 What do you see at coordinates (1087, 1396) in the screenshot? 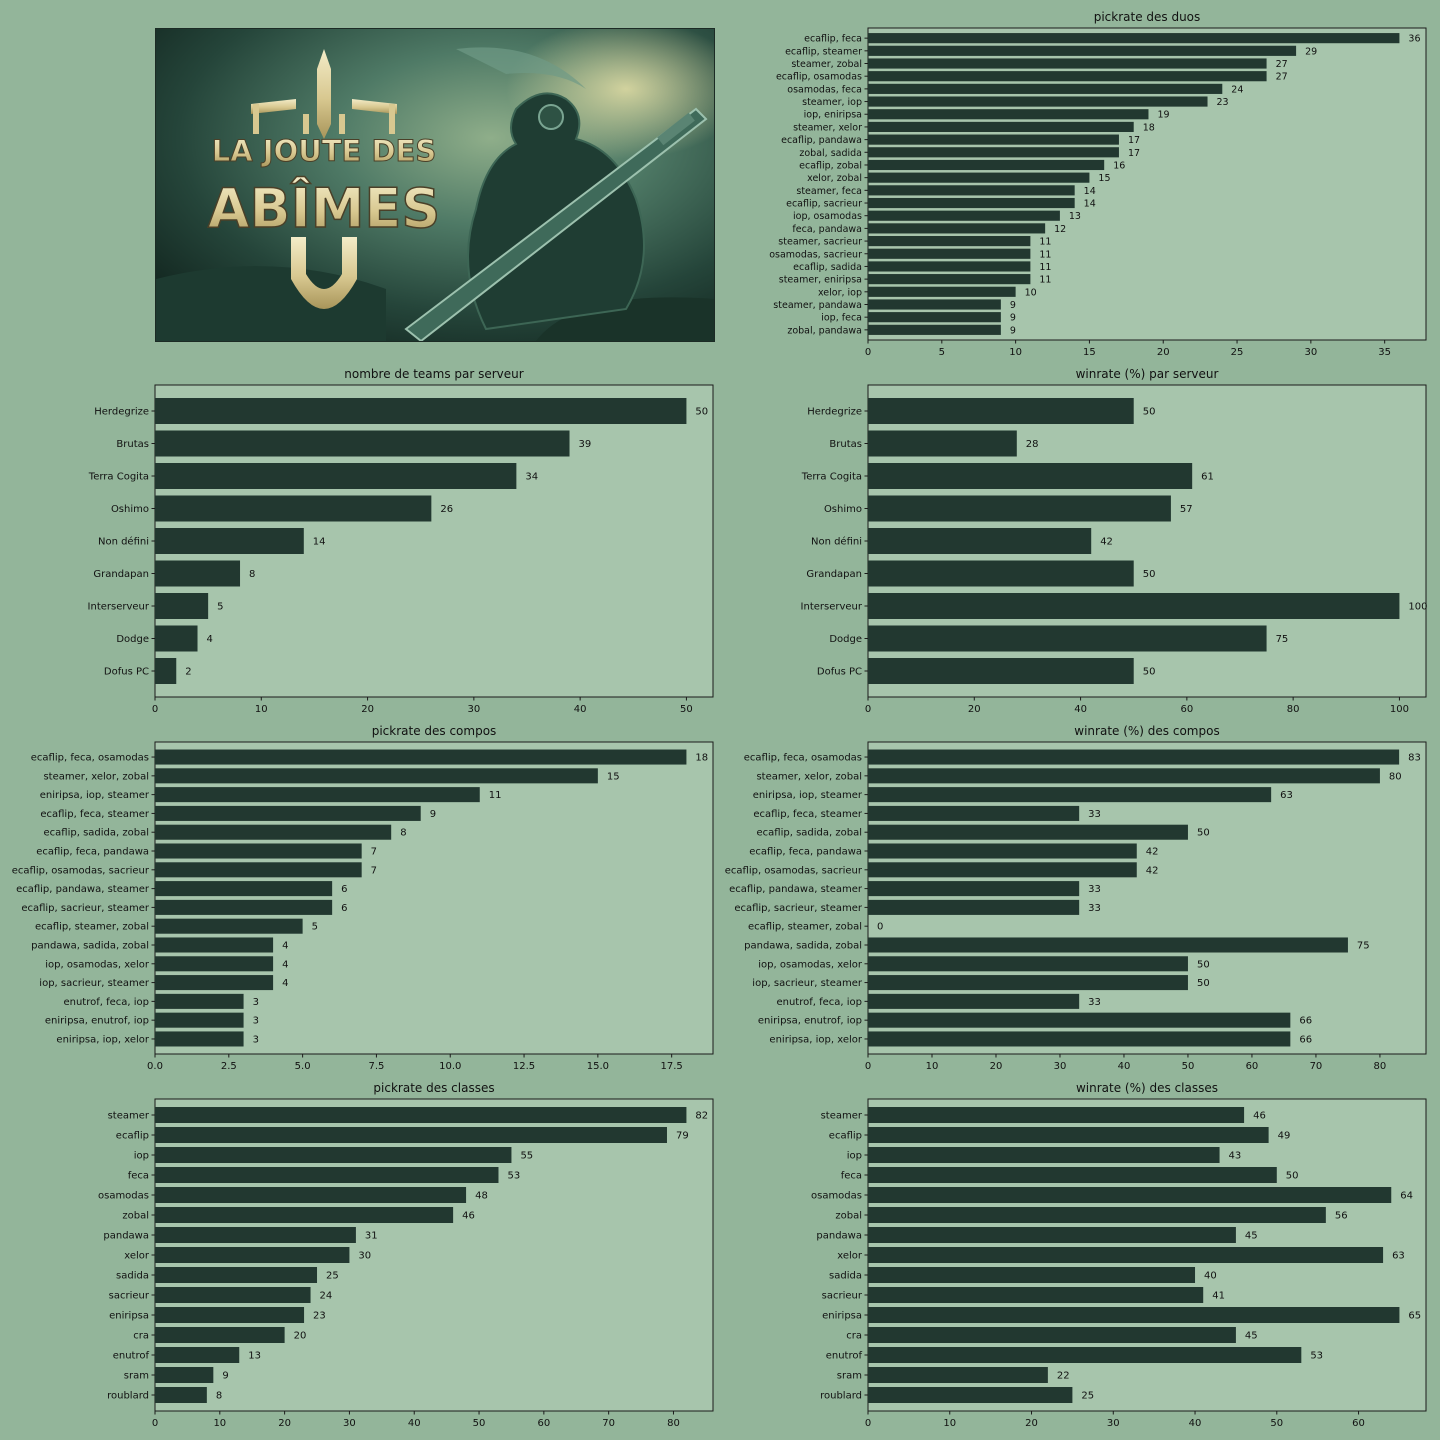
I see `value-label: 25` at bounding box center [1087, 1396].